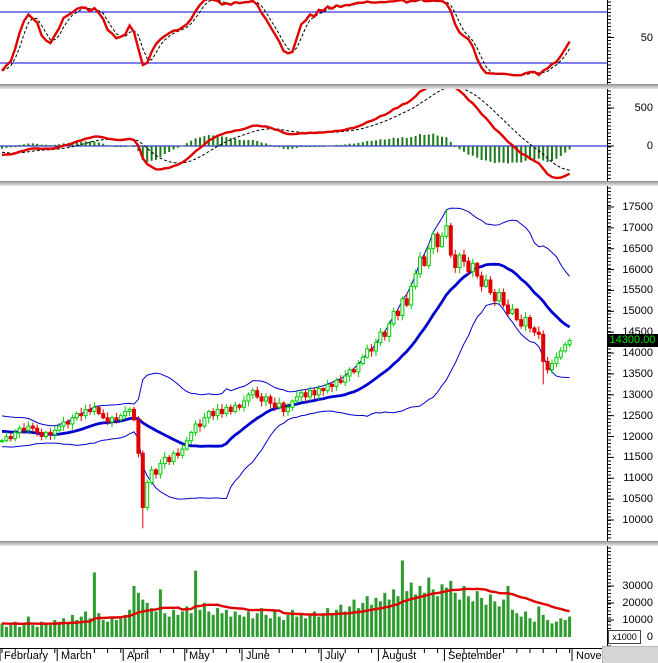 The height and width of the screenshot is (663, 658). What do you see at coordinates (638, 457) in the screenshot?
I see `price-axis-label: 11500` at bounding box center [638, 457].